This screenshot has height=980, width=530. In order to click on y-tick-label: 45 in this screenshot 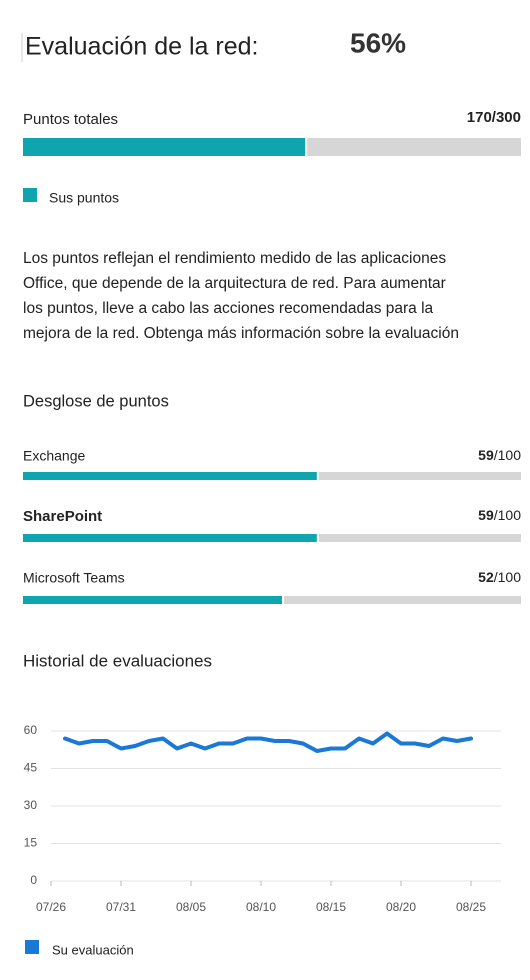, I will do `click(31, 768)`.